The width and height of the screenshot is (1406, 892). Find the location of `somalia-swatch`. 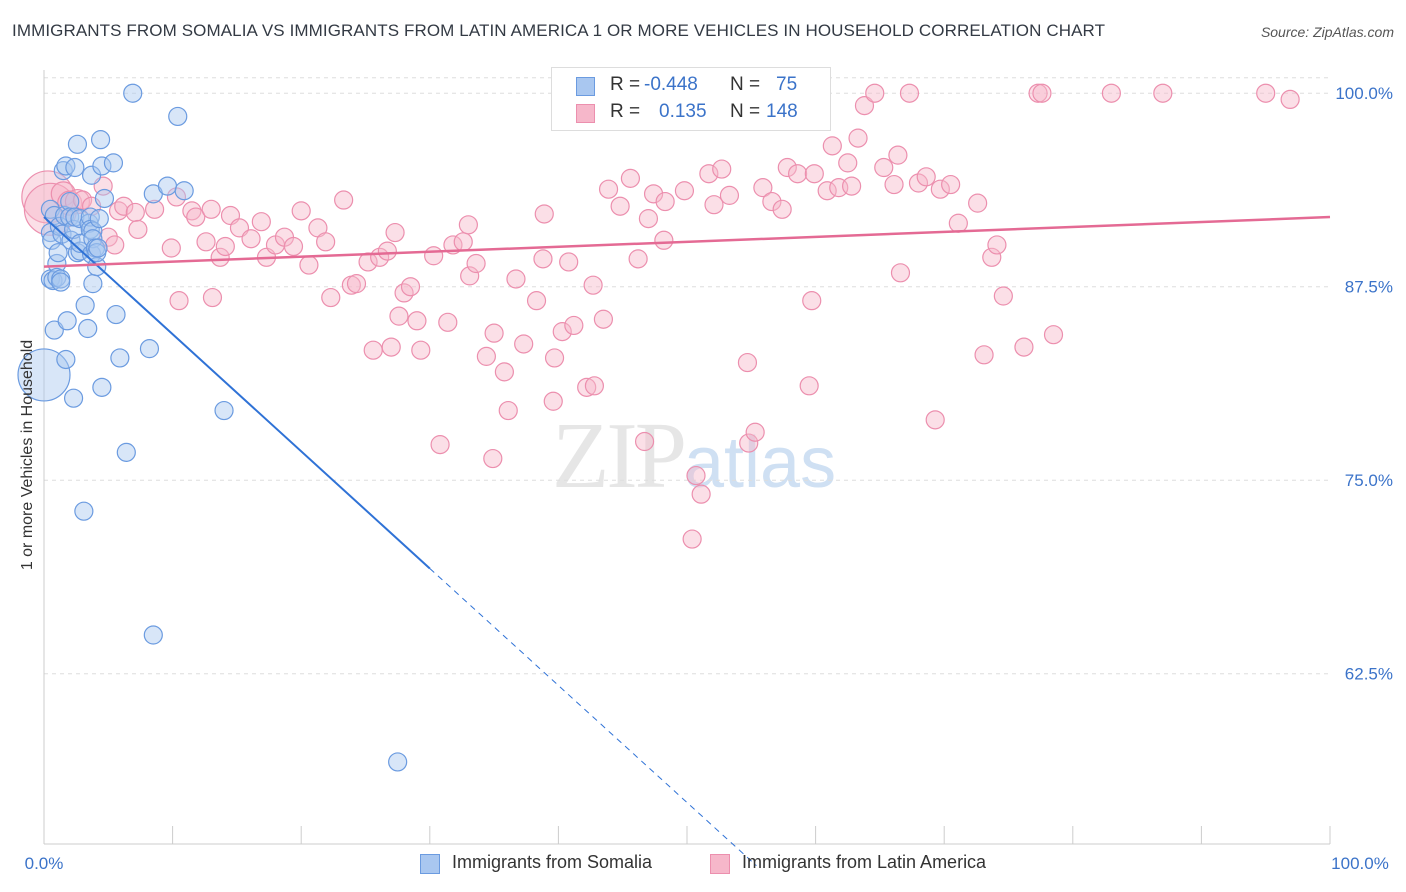

somalia-swatch is located at coordinates (430, 864).